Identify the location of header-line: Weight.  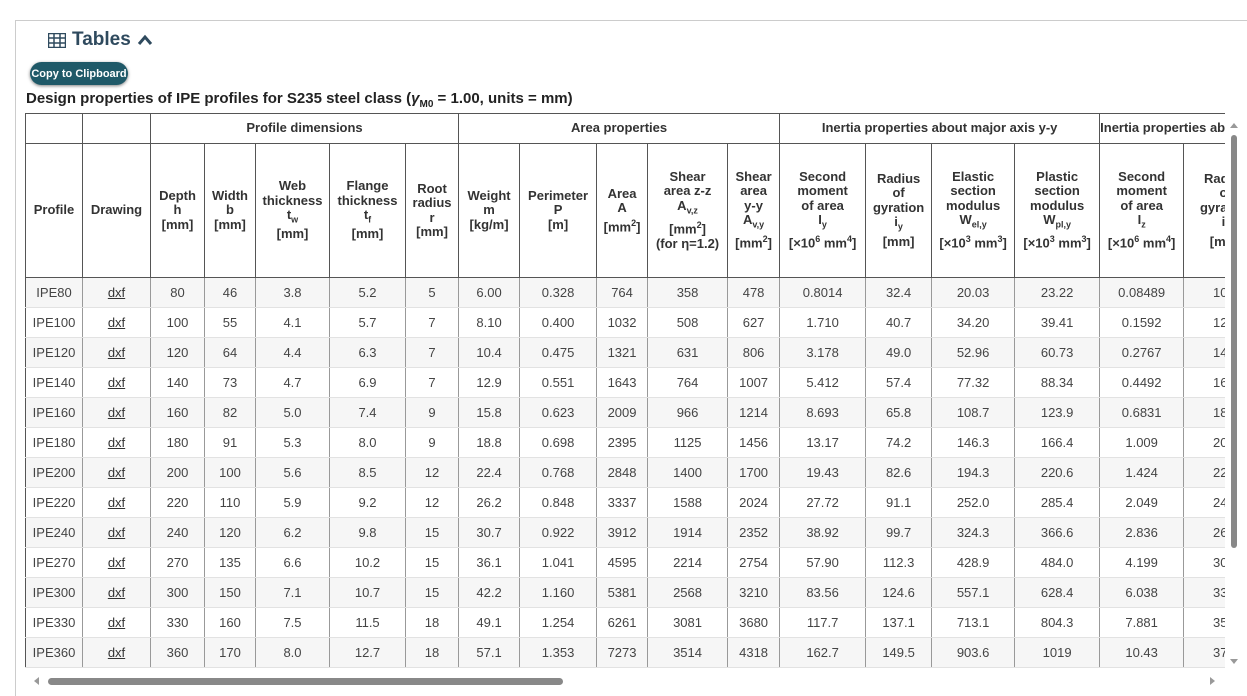
(489, 195).